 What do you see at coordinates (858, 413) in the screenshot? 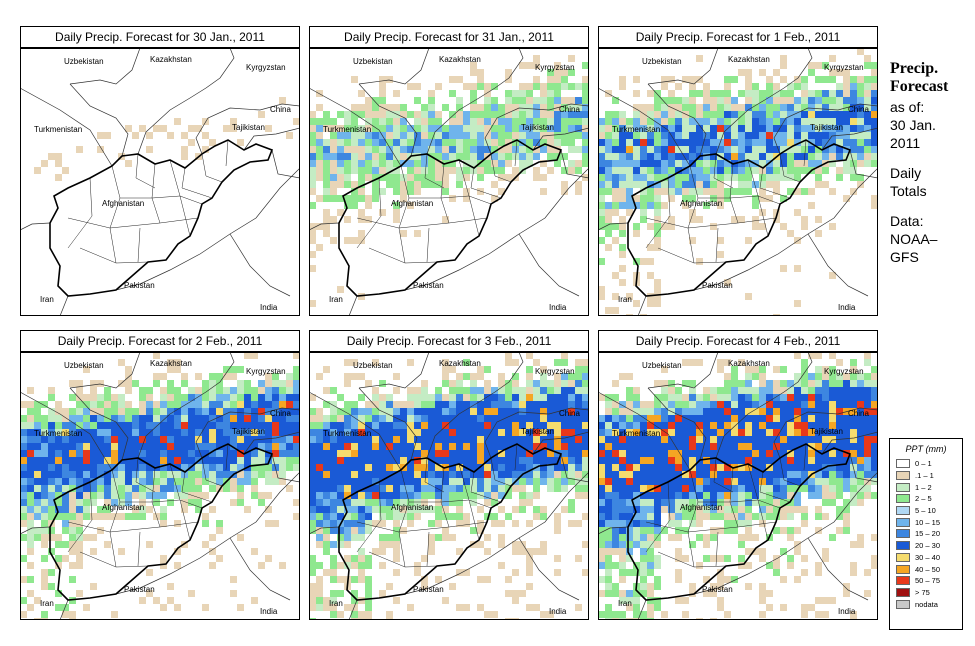
I see `label-china: China` at bounding box center [858, 413].